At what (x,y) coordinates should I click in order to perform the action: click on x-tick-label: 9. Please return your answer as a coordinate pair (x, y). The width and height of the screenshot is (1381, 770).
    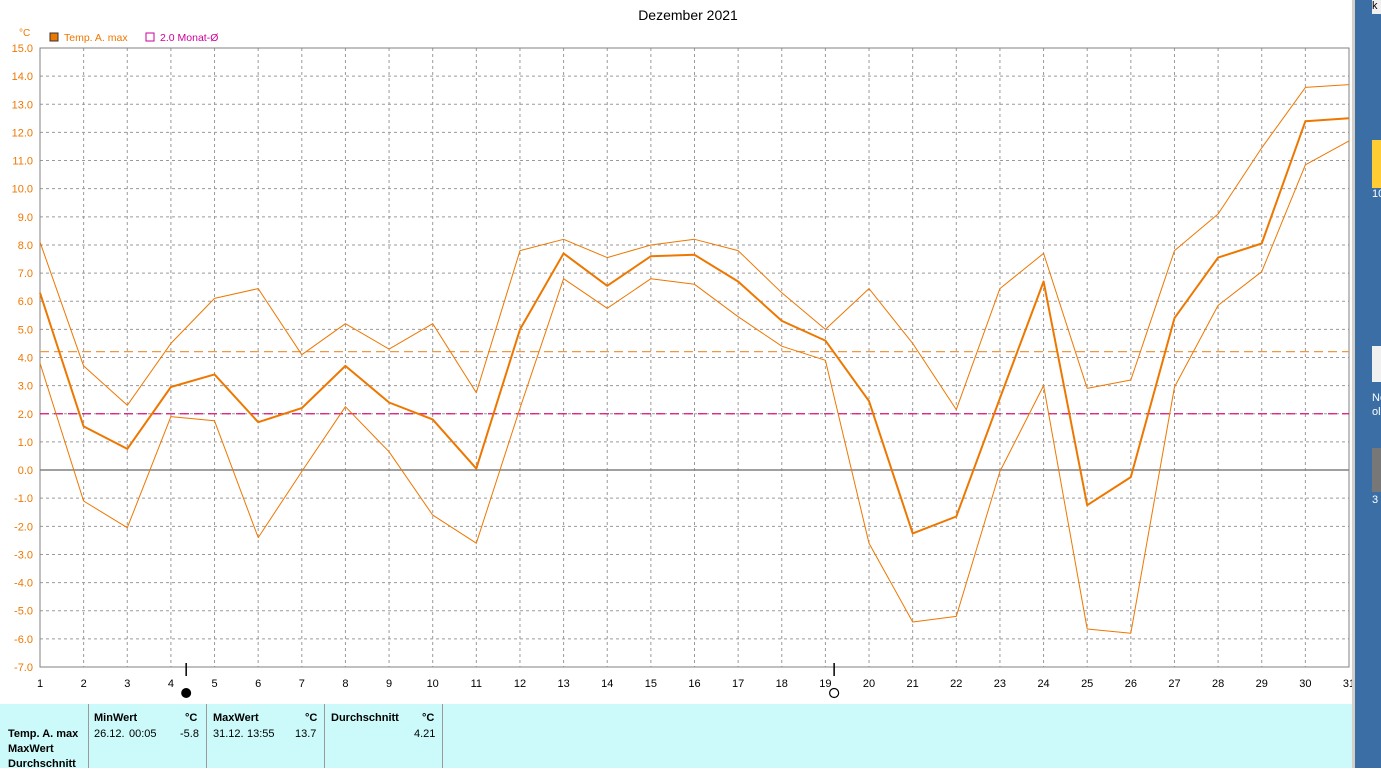
    Looking at the image, I should click on (389, 684).